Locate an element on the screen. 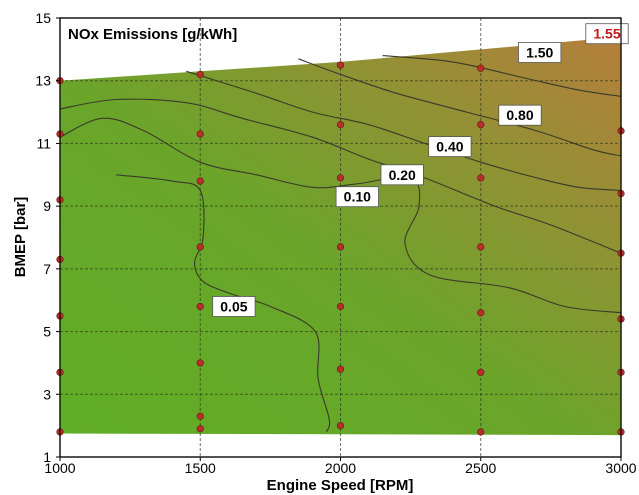  contour-label-0-10-text: 0.10 is located at coordinates (357, 197).